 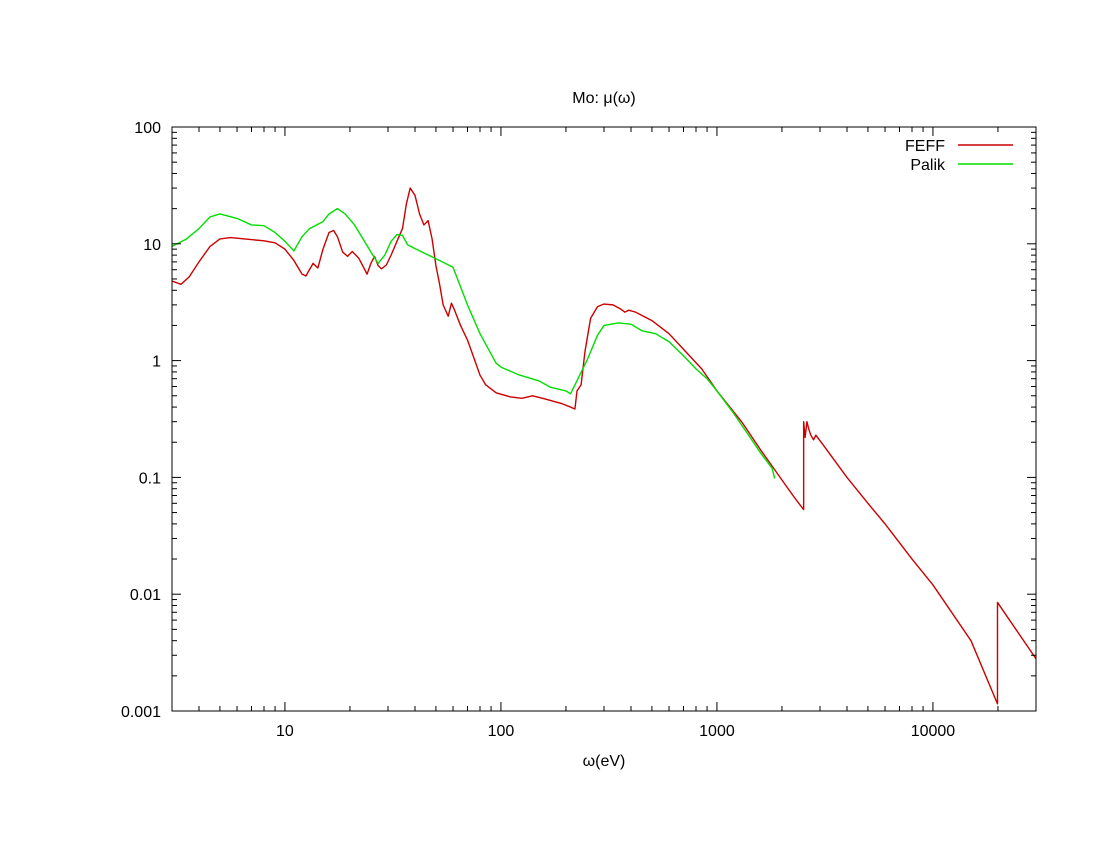 I want to click on x-tick-label: 1000, so click(x=717, y=731).